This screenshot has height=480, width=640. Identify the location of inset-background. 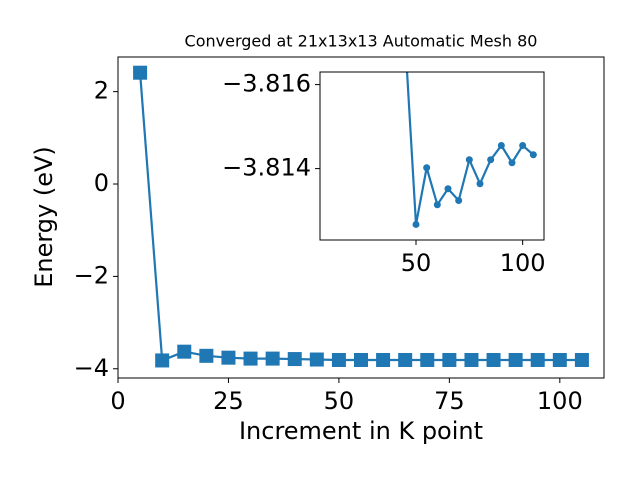
(432, 156).